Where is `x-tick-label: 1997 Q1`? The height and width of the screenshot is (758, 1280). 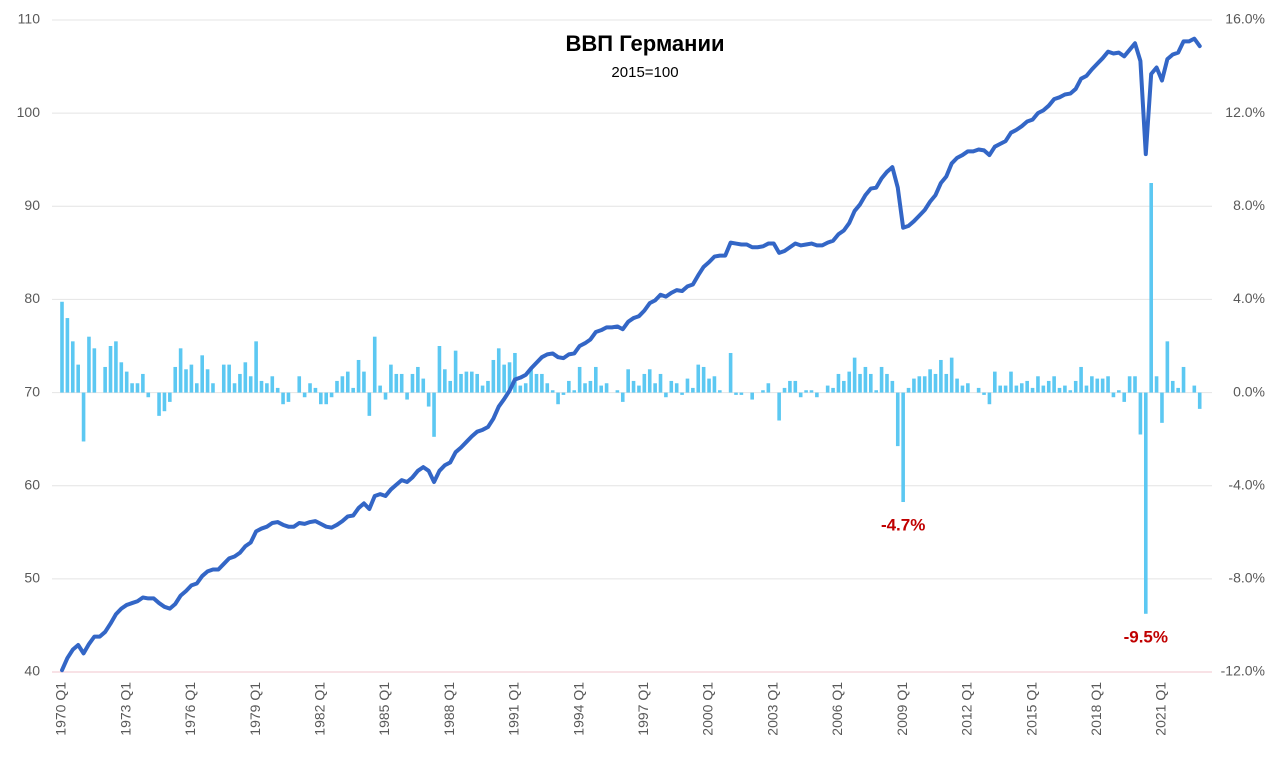 x-tick-label: 1997 Q1 is located at coordinates (643, 709).